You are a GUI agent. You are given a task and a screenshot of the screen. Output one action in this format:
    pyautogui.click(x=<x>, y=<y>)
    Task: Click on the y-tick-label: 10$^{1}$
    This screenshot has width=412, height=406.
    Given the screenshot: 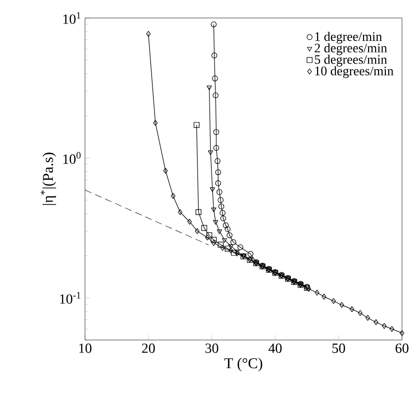 What is the action you would take?
    pyautogui.click(x=71, y=18)
    